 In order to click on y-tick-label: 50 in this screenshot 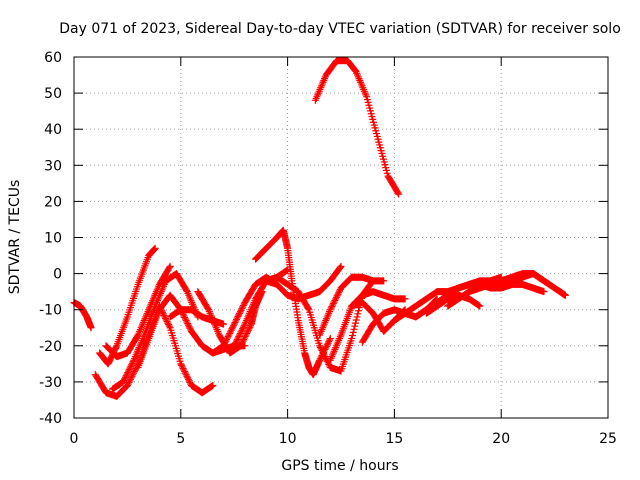, I will do `click(53, 94)`.